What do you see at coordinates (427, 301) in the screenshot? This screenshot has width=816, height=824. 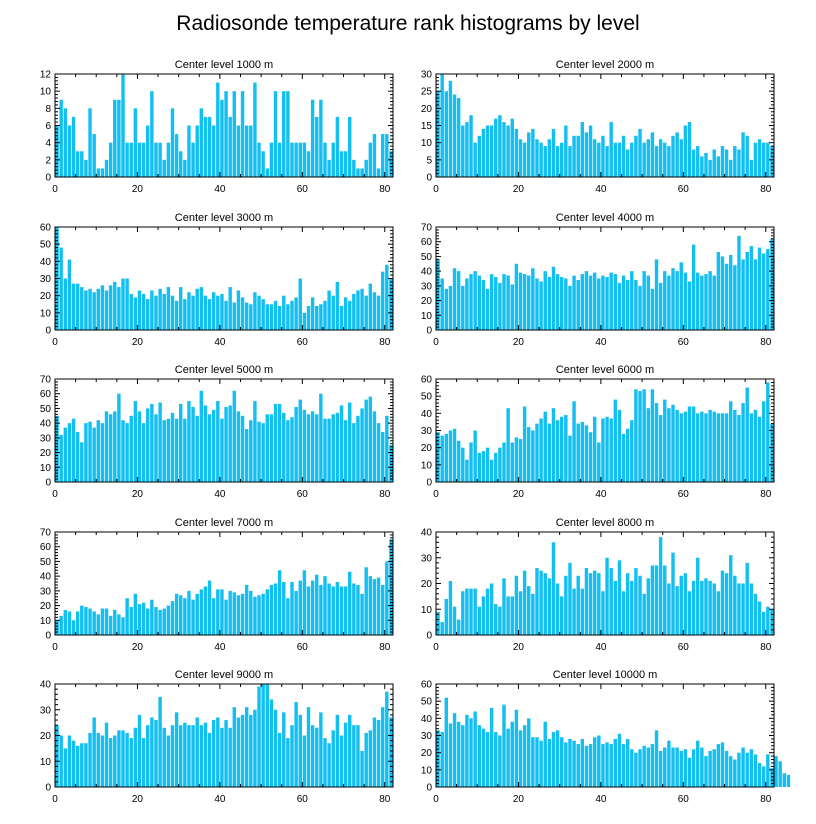 I see `y-tick-label: 20` at bounding box center [427, 301].